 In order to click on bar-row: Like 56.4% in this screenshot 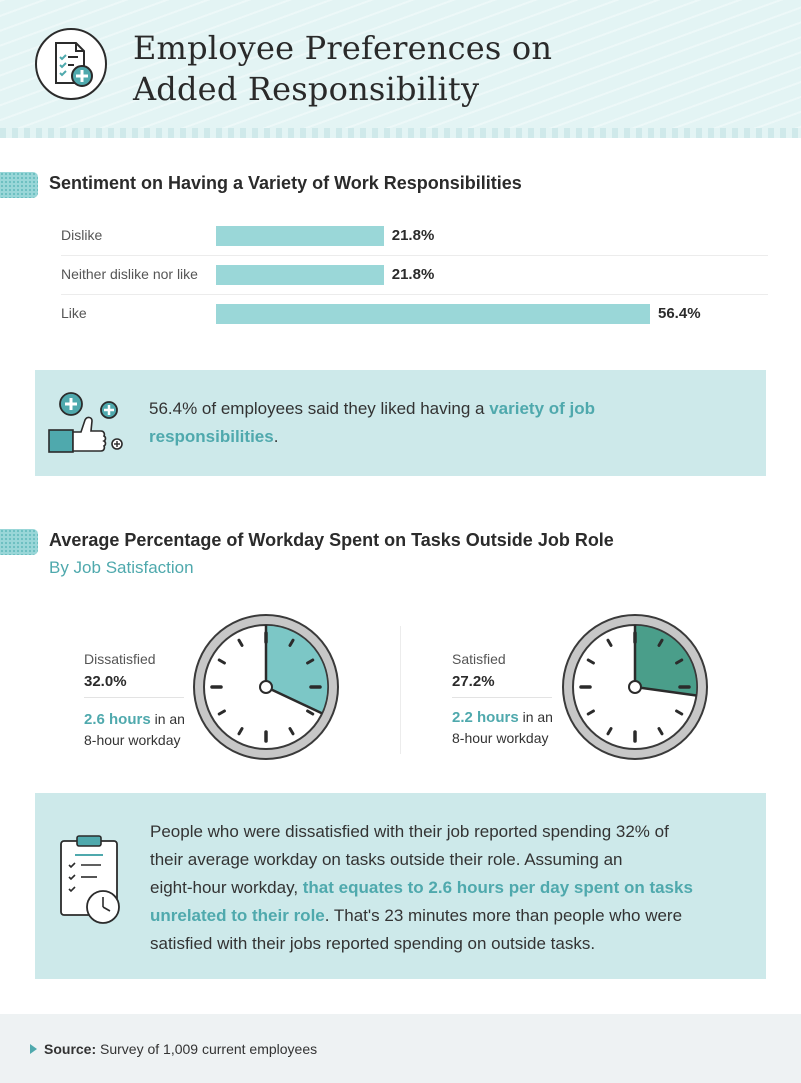, I will do `click(414, 314)`.